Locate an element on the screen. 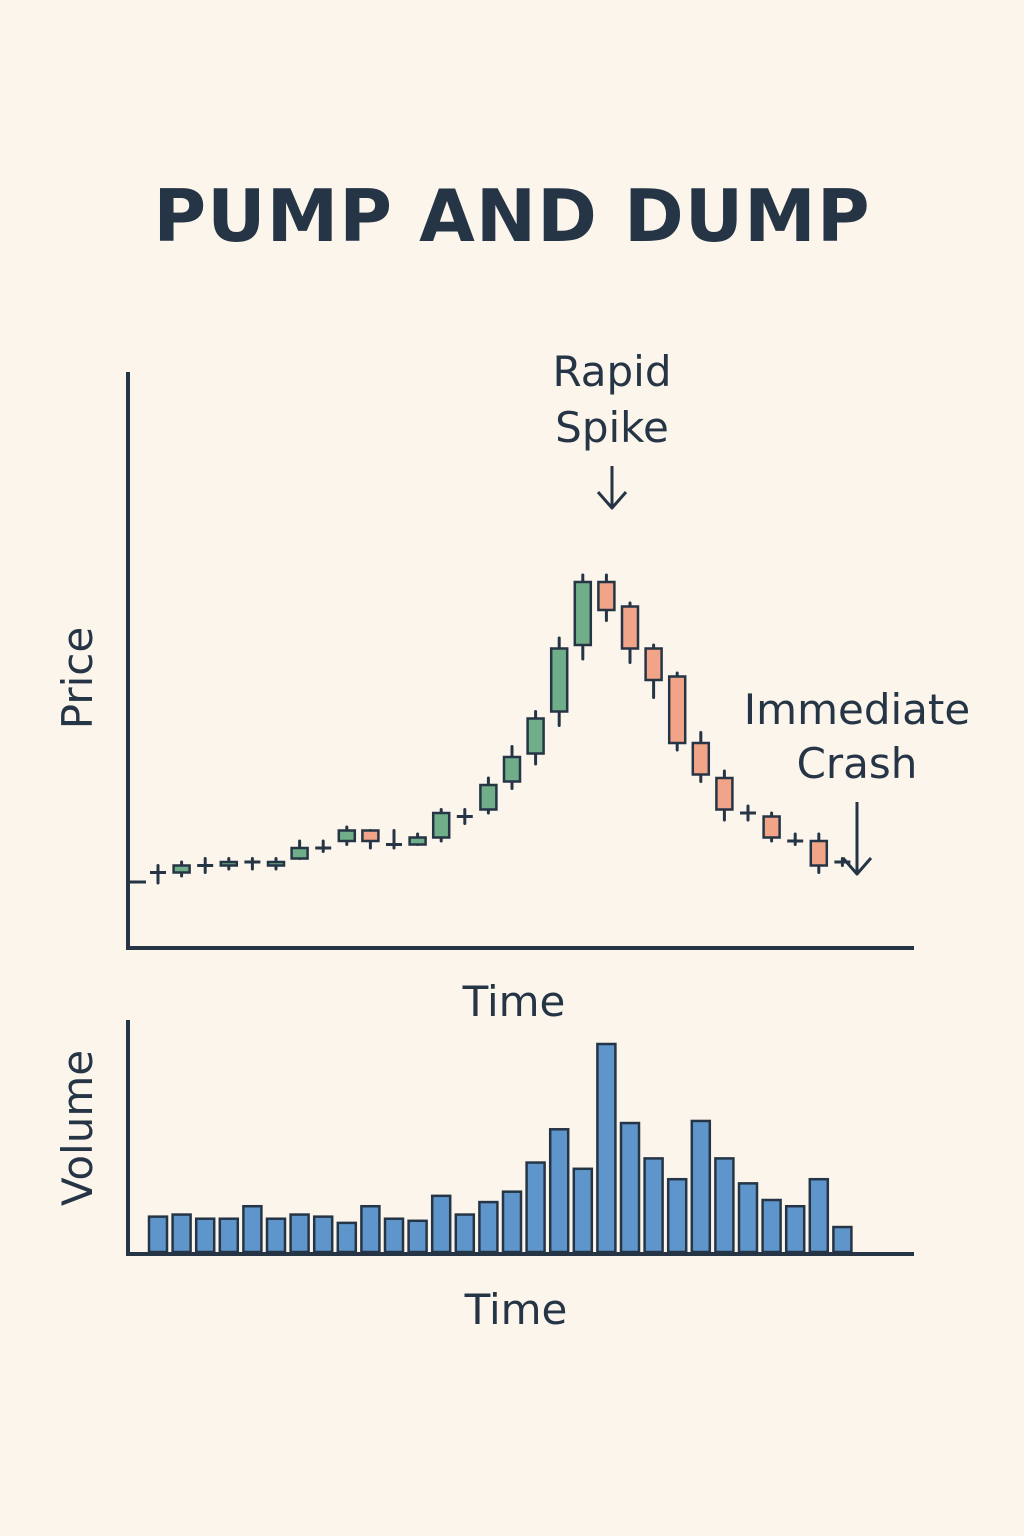 Image resolution: width=1024 pixels, height=1536 pixels. volume-x-axis-label: Time is located at coordinates (516, 1309).